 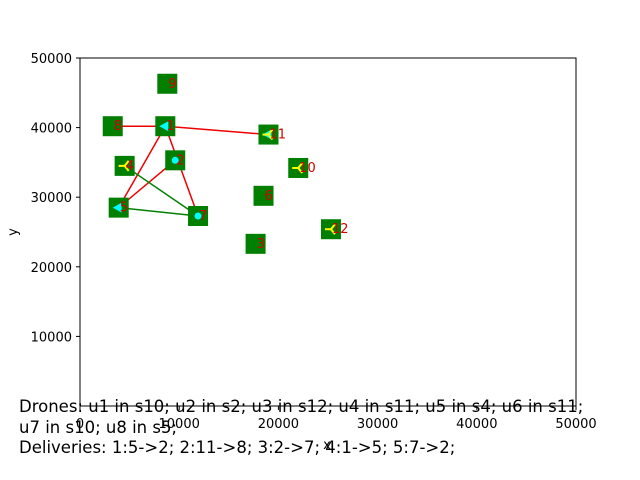 I want to click on drone-marker-u8, so click(x=117, y=207).